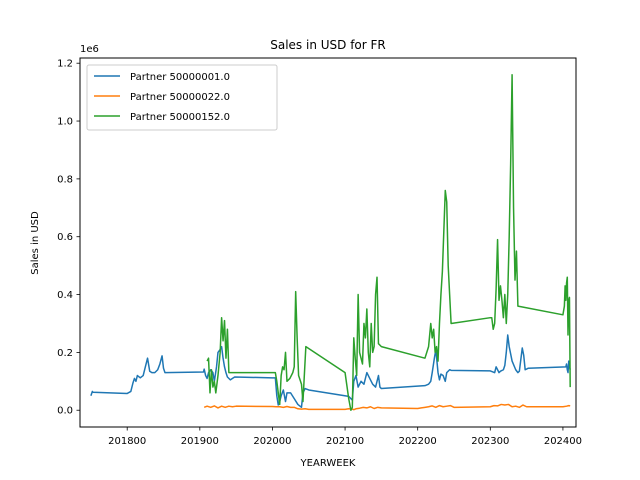 Image resolution: width=640 pixels, height=480 pixels. What do you see at coordinates (127, 441) in the screenshot?
I see `x-tick-label: 201800` at bounding box center [127, 441].